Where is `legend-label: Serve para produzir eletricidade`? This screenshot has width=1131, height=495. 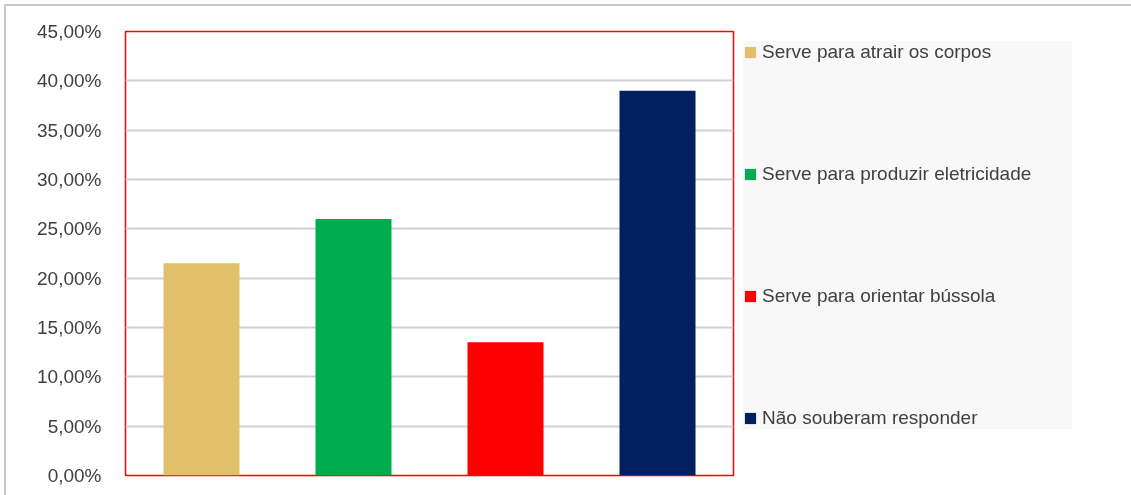
legend-label: Serve para produzir eletricidade is located at coordinates (897, 174).